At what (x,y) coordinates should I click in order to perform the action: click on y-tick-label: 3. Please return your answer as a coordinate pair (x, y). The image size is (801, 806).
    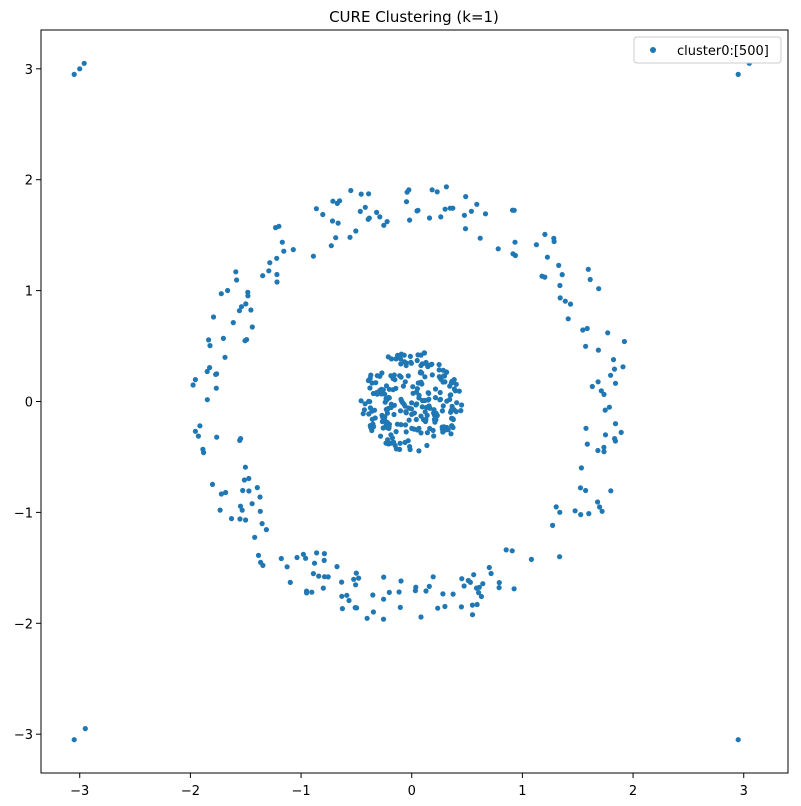
    Looking at the image, I should click on (29, 70).